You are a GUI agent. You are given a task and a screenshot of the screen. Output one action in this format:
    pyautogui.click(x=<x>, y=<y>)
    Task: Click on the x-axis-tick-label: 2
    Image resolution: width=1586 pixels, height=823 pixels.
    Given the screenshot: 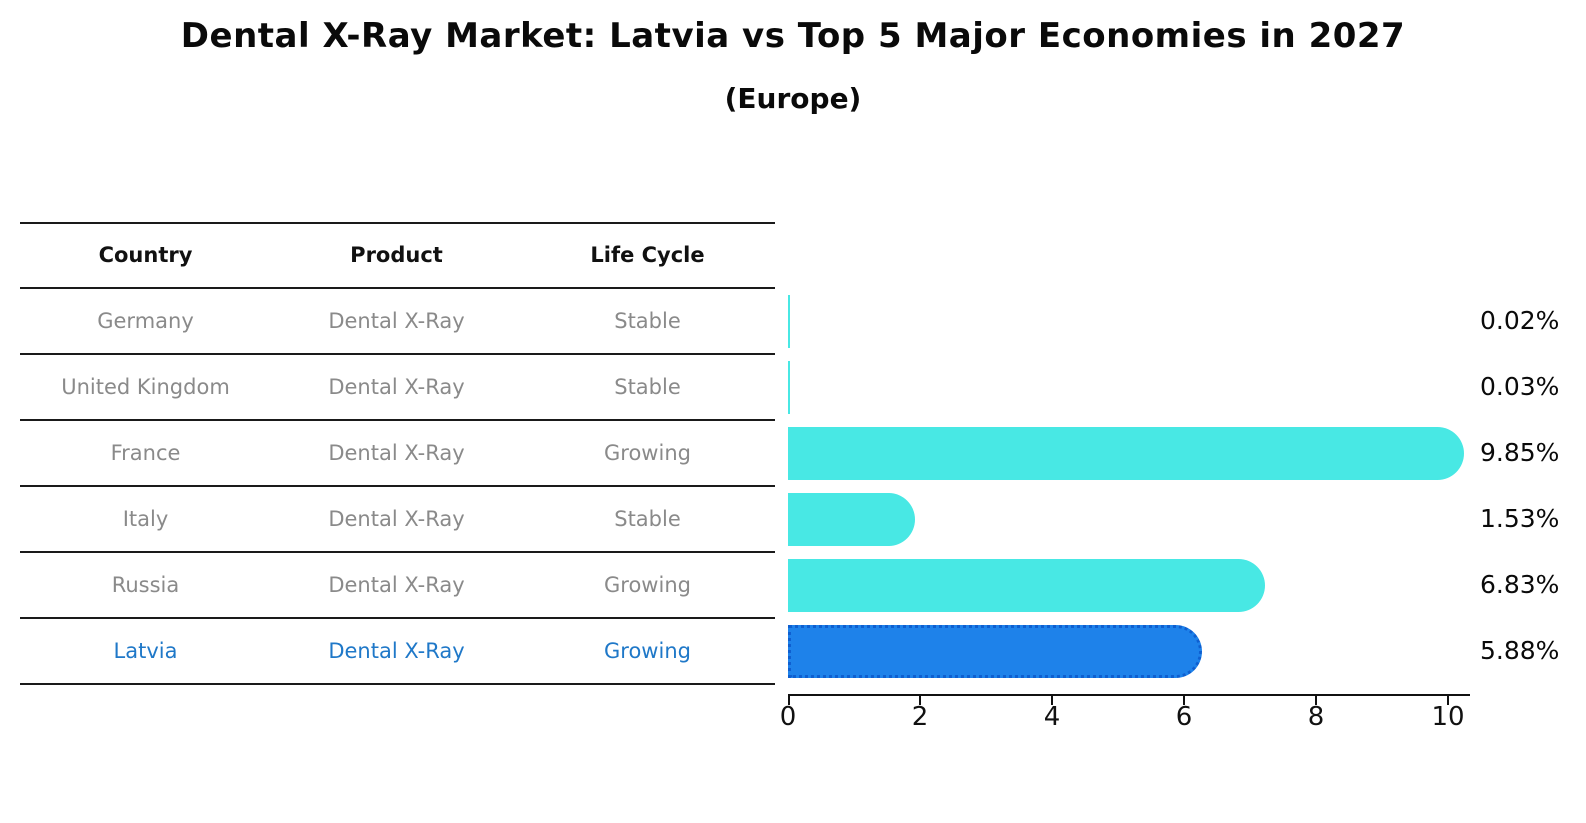 What is the action you would take?
    pyautogui.click(x=920, y=717)
    